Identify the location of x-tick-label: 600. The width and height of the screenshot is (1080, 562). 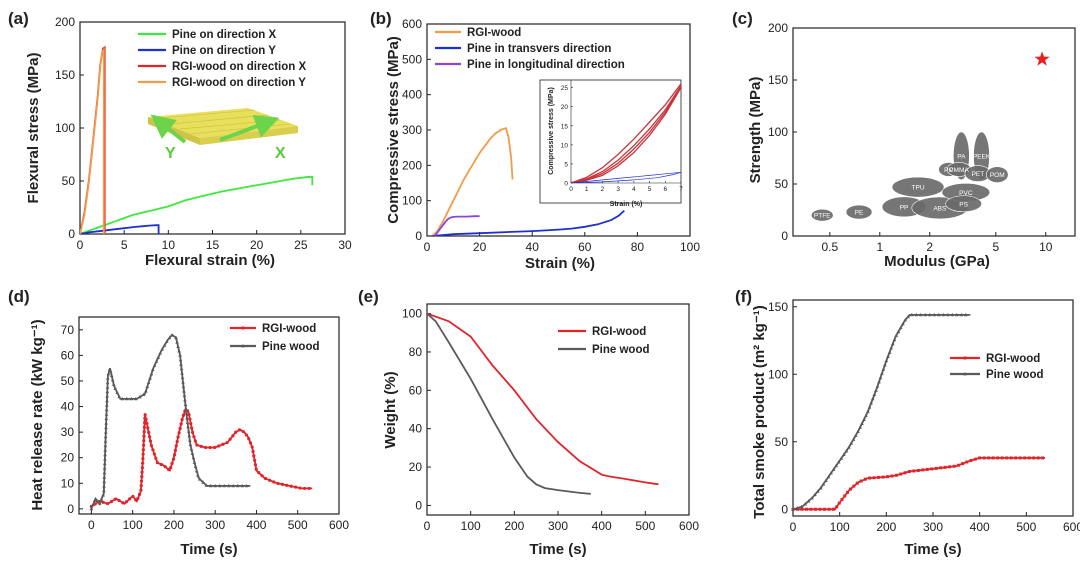
(1071, 527).